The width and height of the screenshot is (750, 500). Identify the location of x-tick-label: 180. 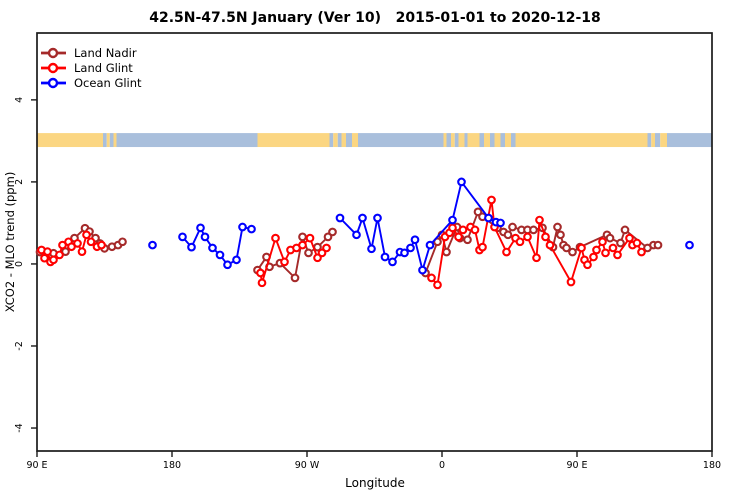
(172, 465).